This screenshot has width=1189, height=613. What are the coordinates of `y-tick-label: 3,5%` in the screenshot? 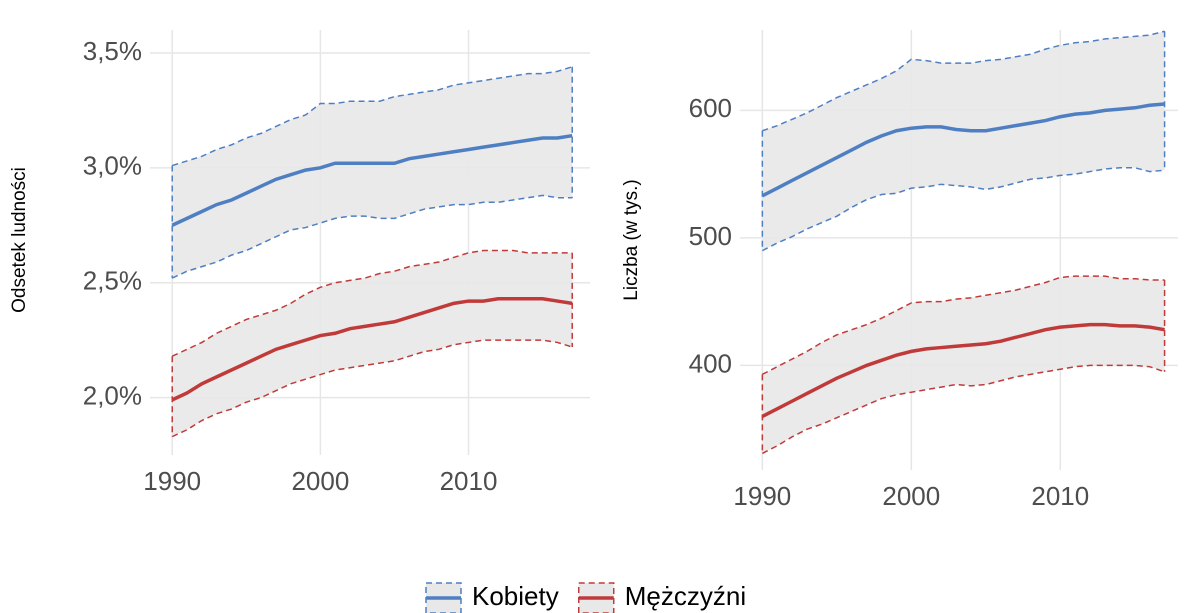 It's located at (112, 51).